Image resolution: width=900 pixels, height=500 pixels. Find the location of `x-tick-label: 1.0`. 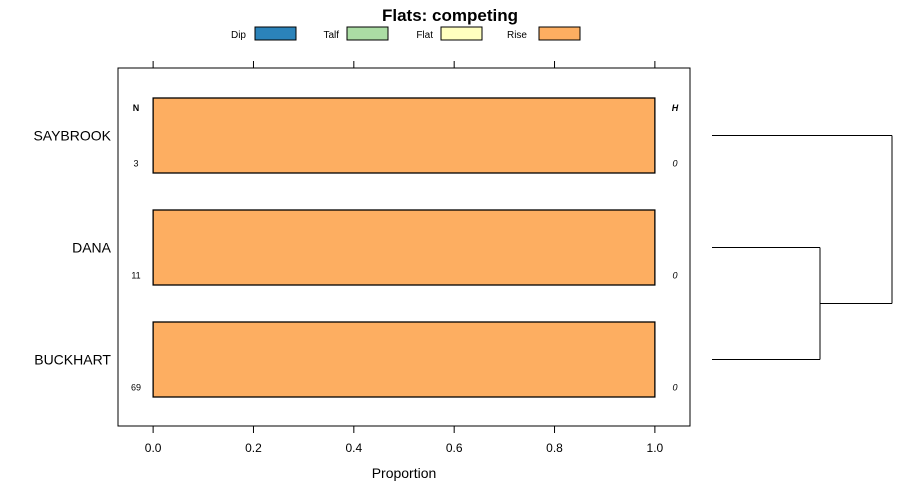

x-tick-label: 1.0 is located at coordinates (655, 448).